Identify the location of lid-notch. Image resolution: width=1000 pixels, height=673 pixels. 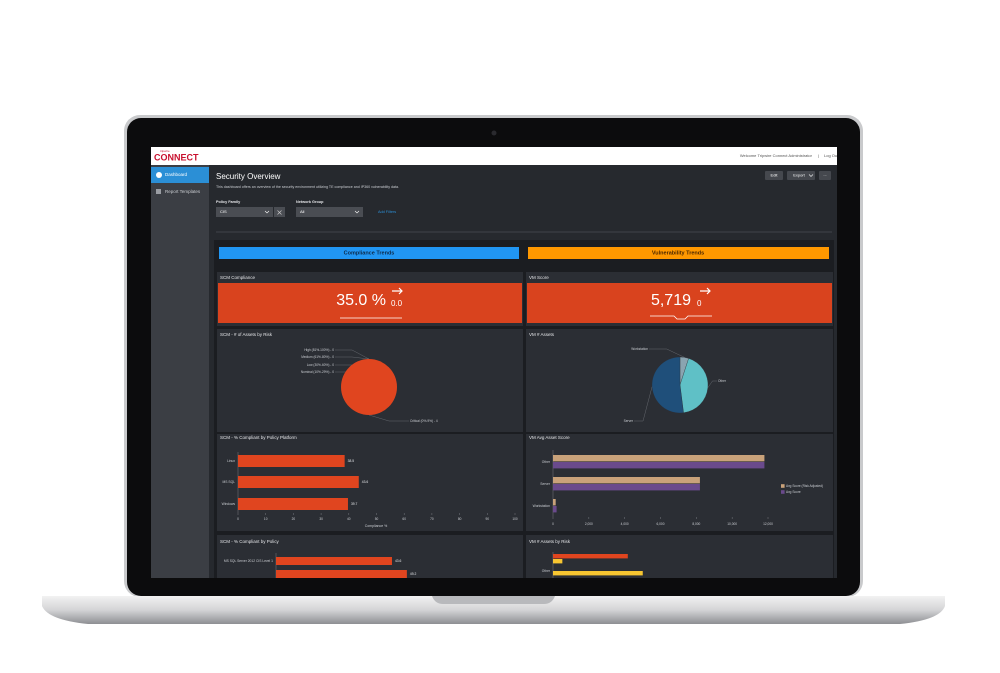
(493, 600).